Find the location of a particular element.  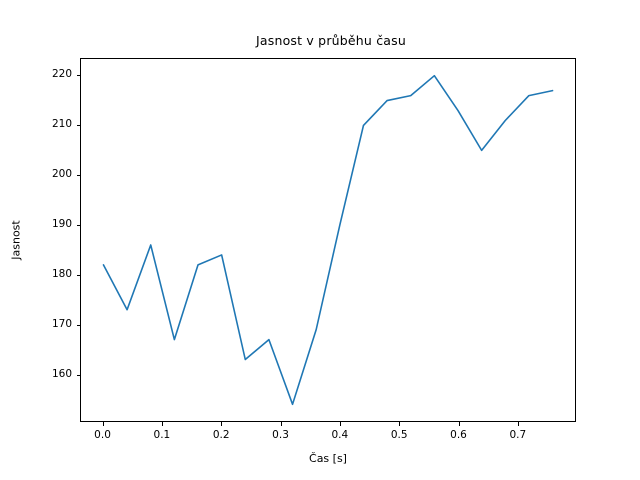

y-tick-label: 160 is located at coordinates (61, 374).